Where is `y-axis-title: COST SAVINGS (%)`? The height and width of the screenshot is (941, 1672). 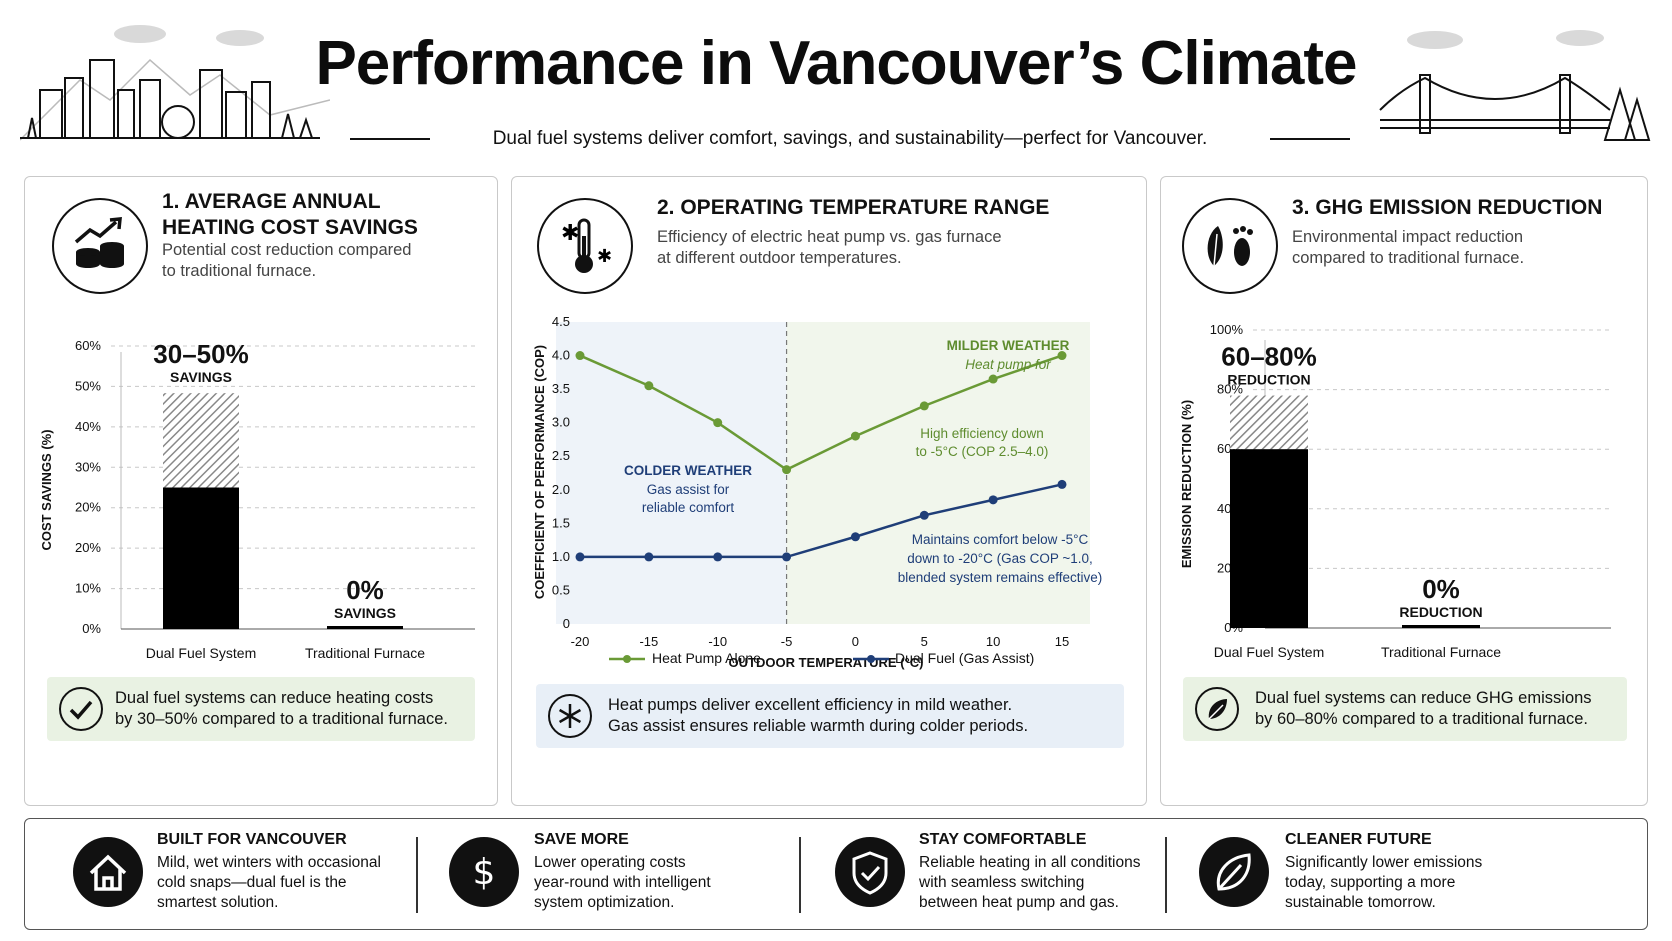 y-axis-title: COST SAVINGS (%) is located at coordinates (46, 489).